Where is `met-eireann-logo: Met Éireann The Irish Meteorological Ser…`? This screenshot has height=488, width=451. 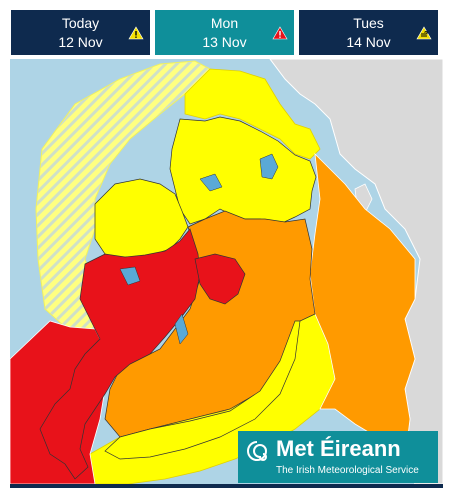
met-eireann-logo: Met Éireann The Irish Meteorological Ser… is located at coordinates (338, 457).